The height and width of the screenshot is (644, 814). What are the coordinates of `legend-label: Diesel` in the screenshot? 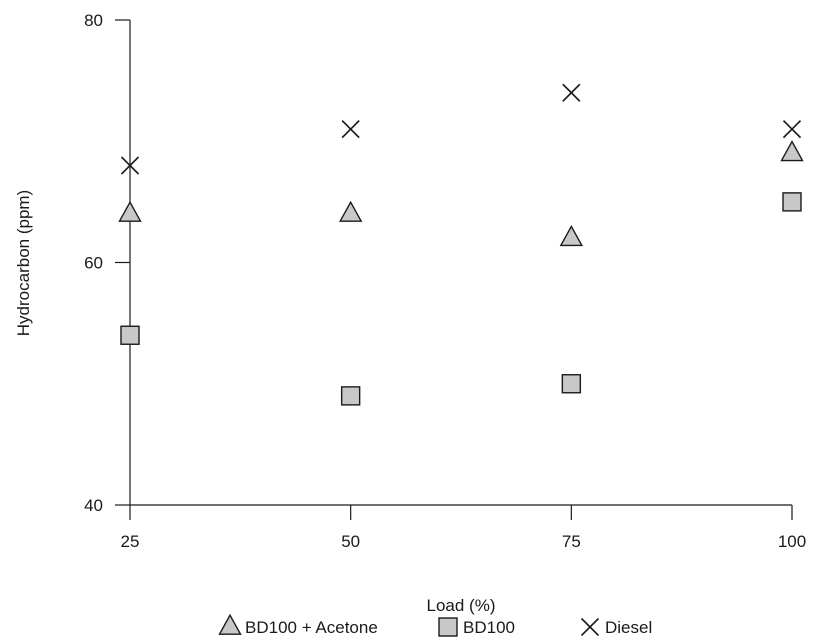 It's located at (628, 627).